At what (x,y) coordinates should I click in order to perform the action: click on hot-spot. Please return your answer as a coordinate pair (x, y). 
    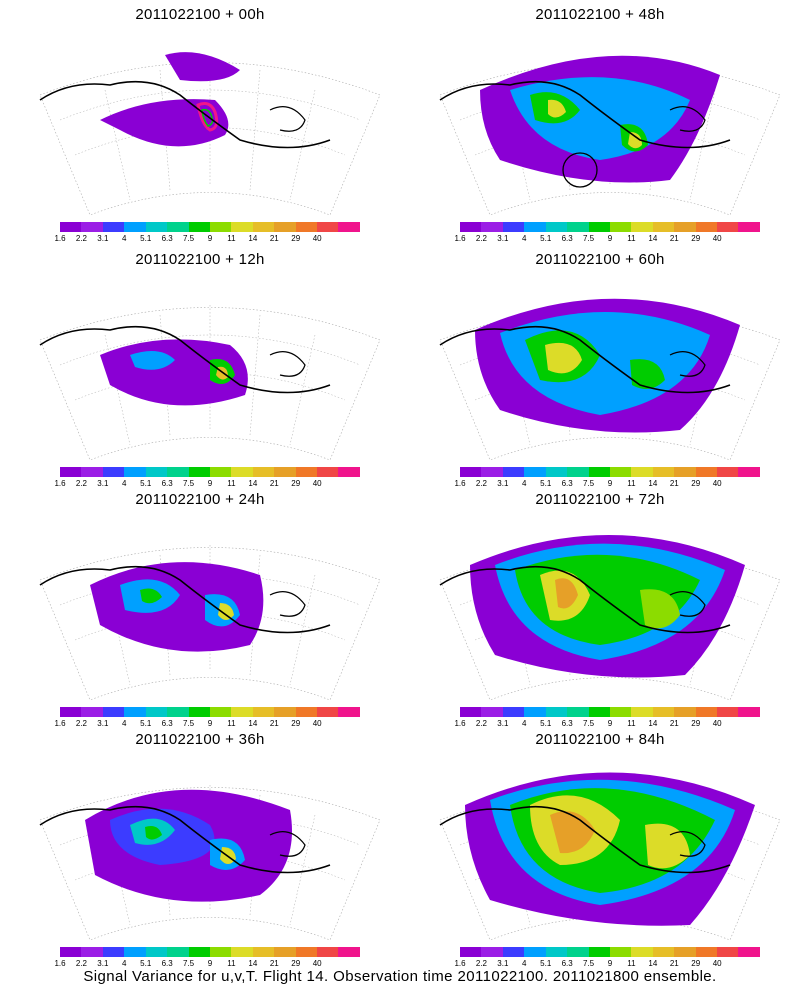
    Looking at the image, I should click on (207, 117).